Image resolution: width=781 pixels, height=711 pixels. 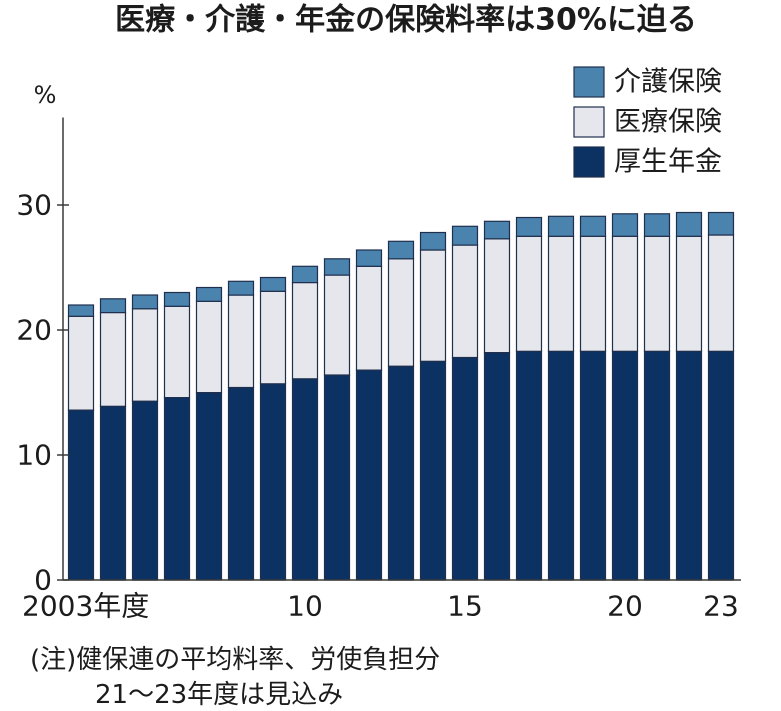 What do you see at coordinates (81, 310) in the screenshot?
I see `bar-care-2003` at bounding box center [81, 310].